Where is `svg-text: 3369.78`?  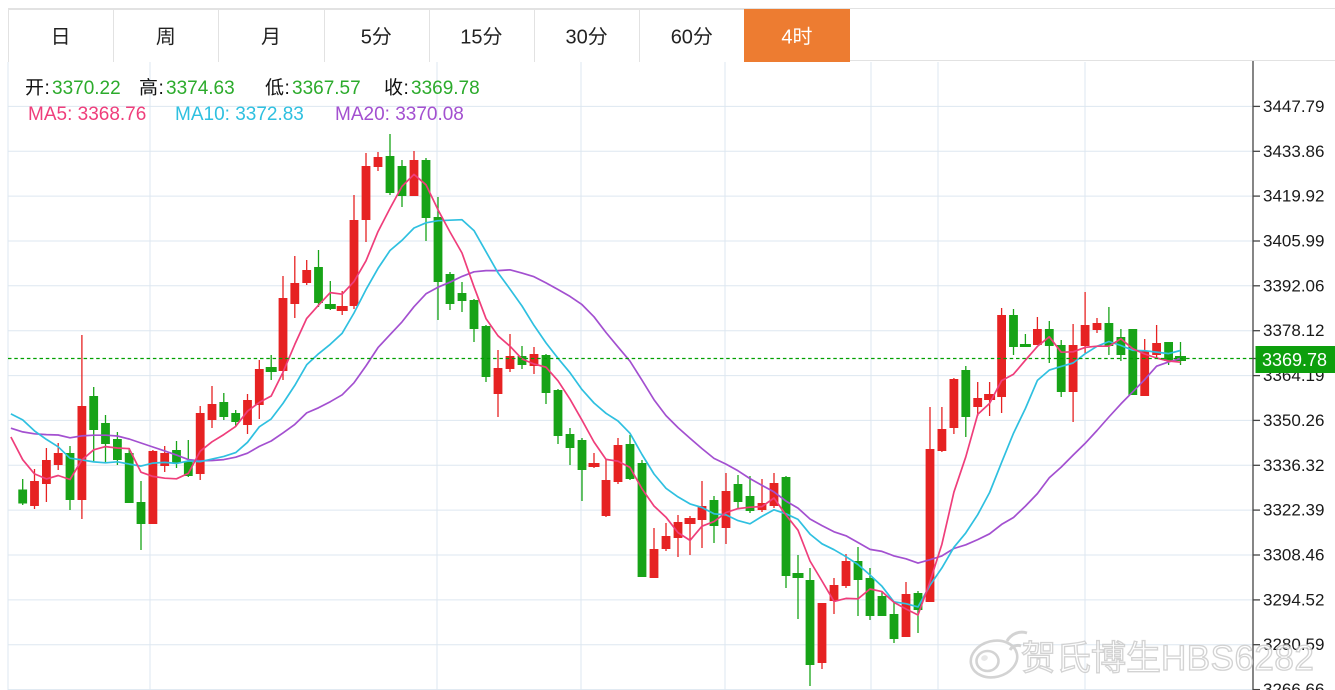 svg-text: 3369.78 is located at coordinates (1294, 360).